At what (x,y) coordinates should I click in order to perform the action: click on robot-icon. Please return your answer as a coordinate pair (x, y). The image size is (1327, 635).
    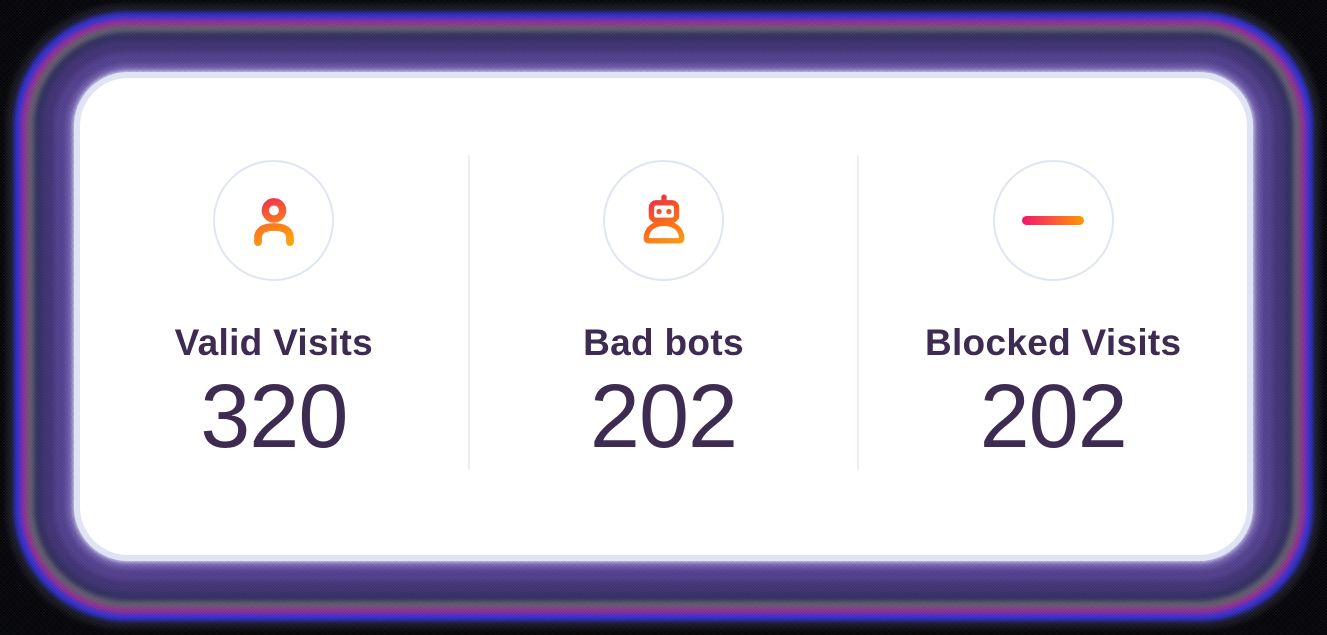
    Looking at the image, I should click on (664, 221).